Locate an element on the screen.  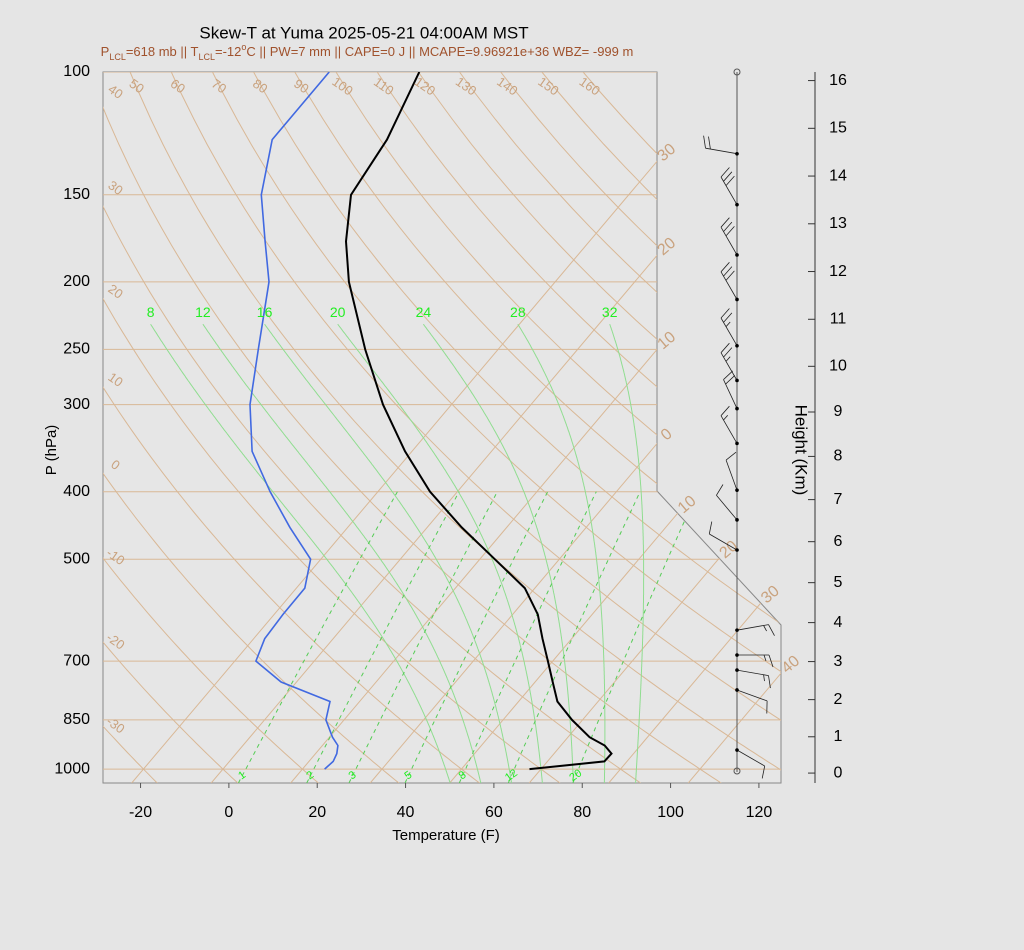
y2-tick-label: 9 is located at coordinates (838, 411).